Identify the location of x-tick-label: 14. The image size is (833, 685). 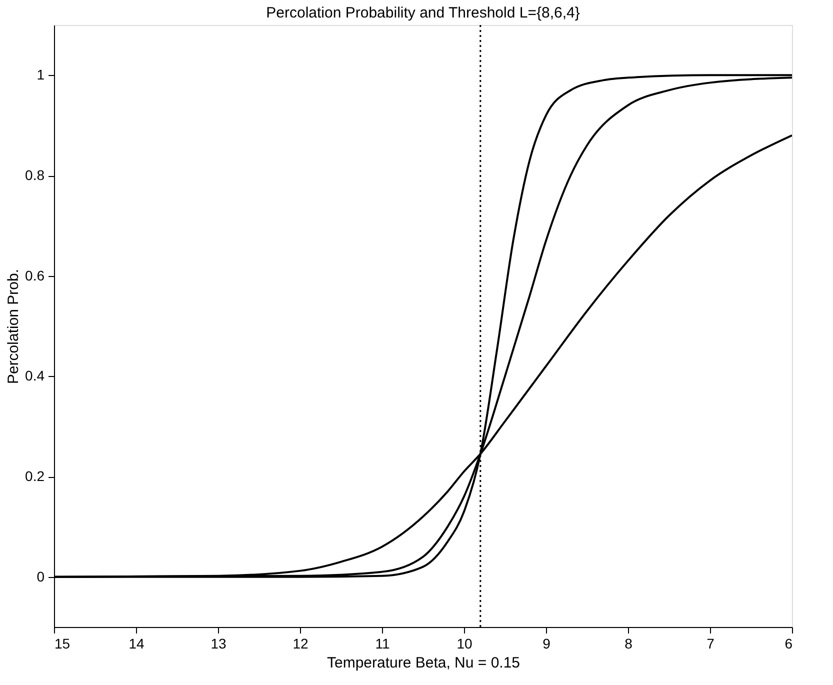
(136, 644).